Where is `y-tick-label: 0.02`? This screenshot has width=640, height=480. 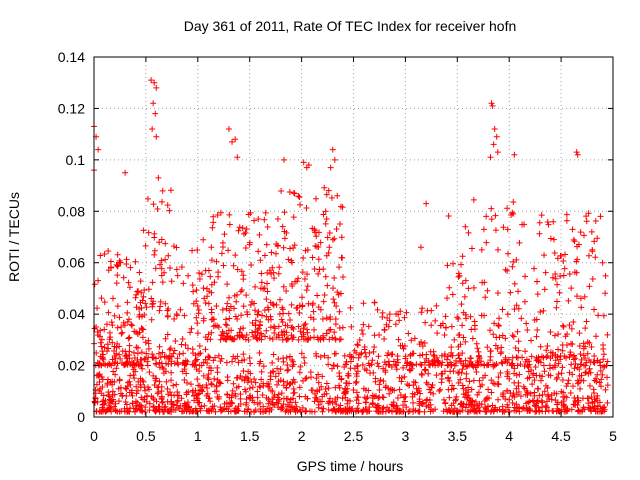
y-tick-label: 0.02 is located at coordinates (71, 366).